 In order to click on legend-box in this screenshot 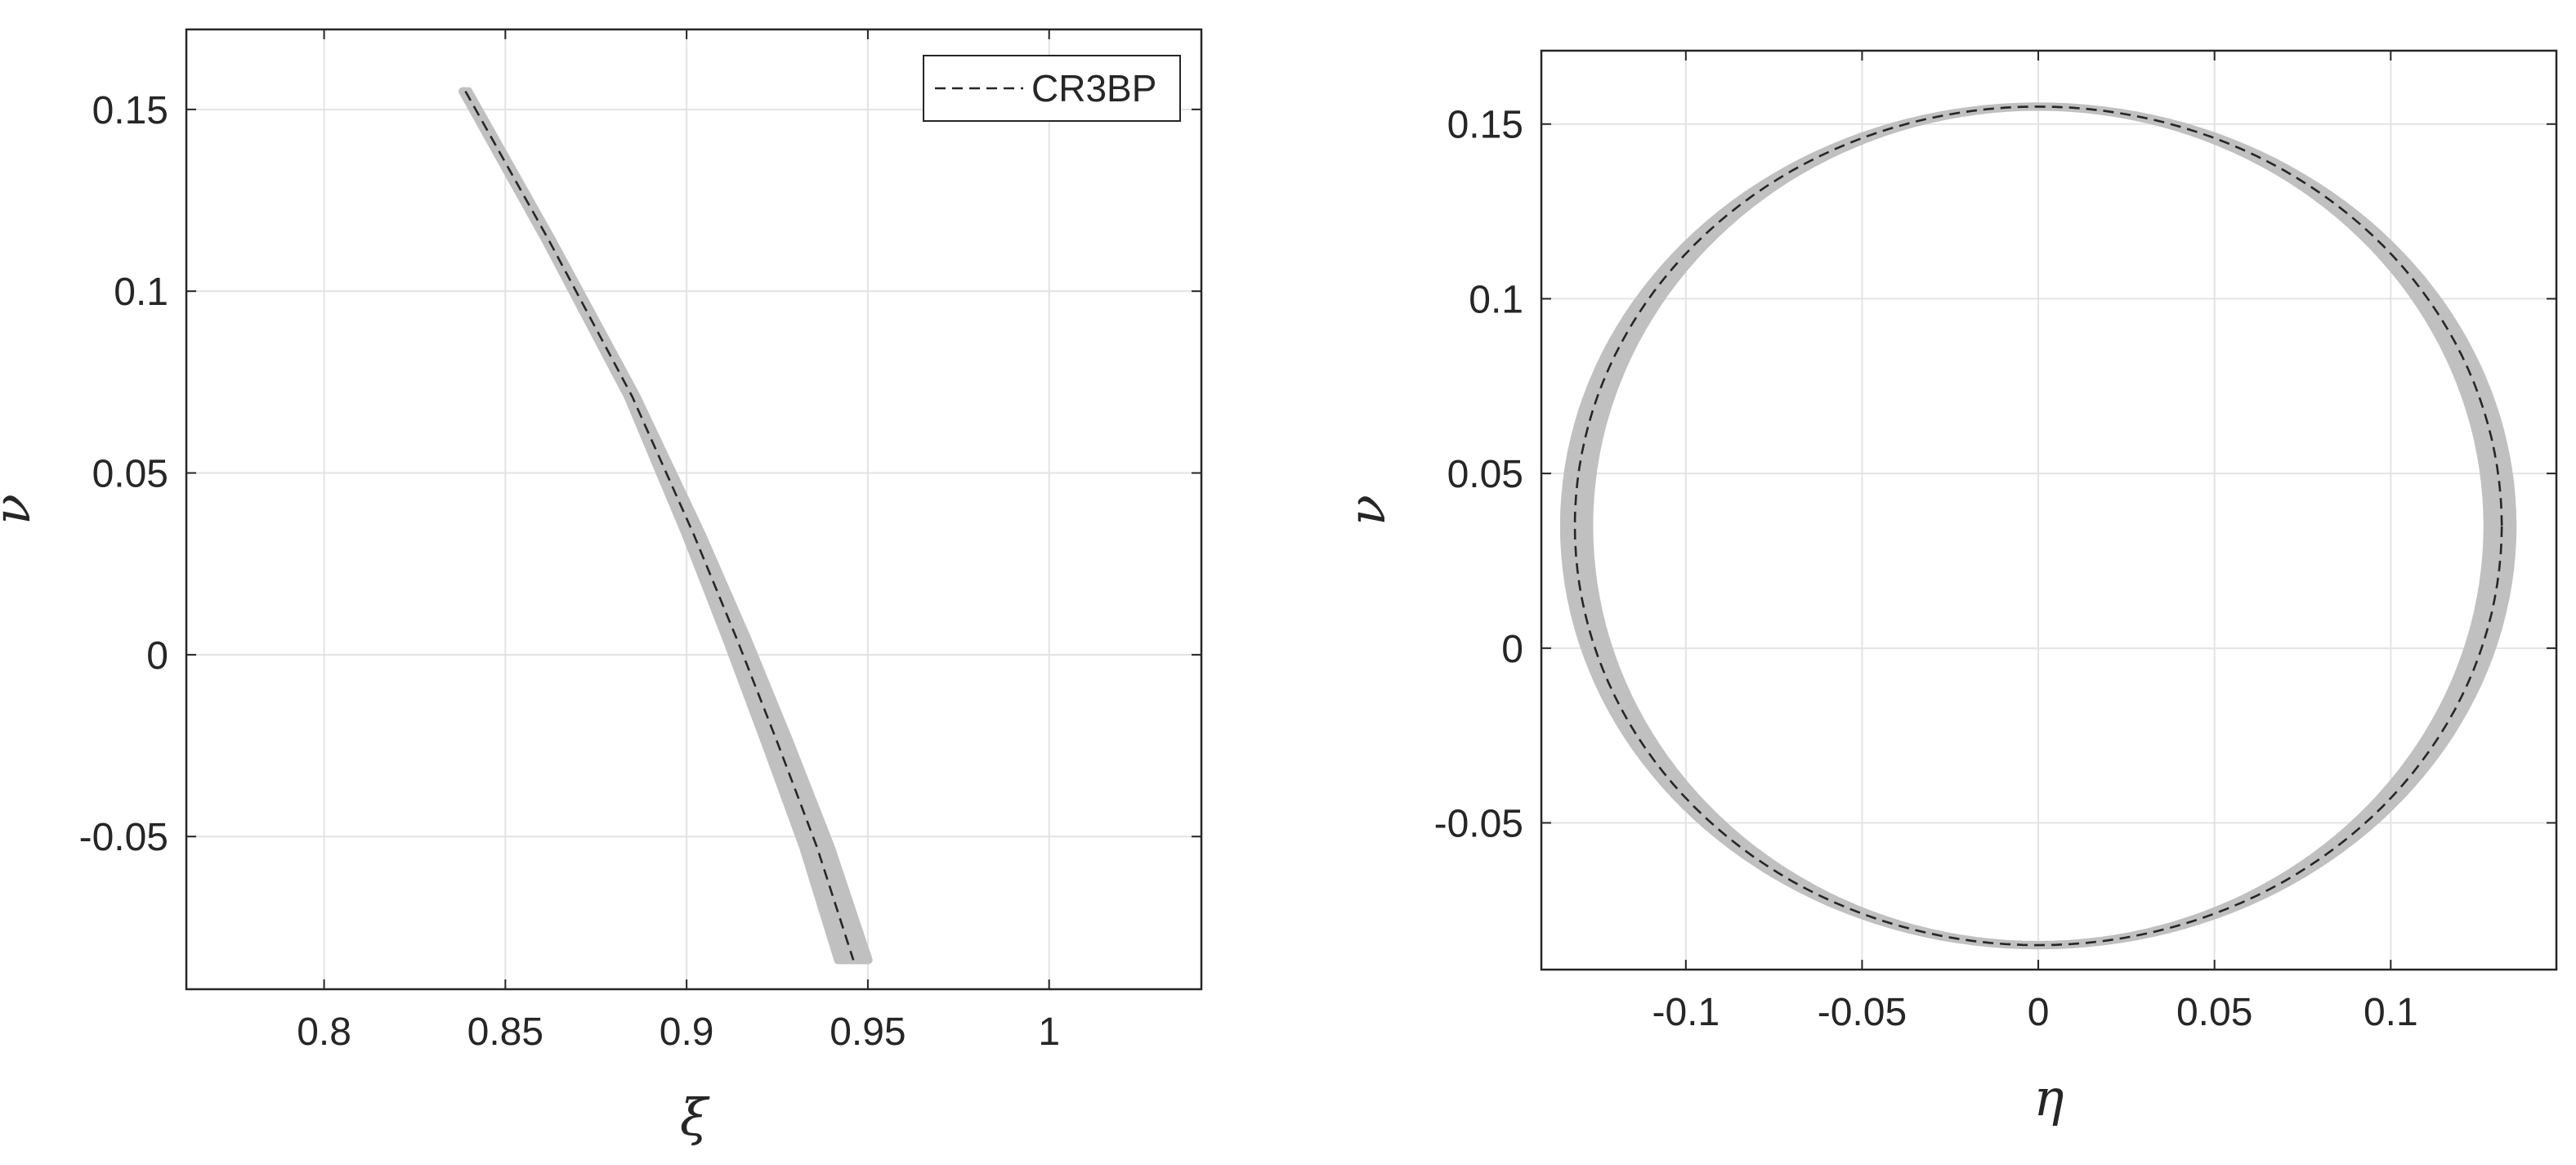, I will do `click(1052, 88)`.